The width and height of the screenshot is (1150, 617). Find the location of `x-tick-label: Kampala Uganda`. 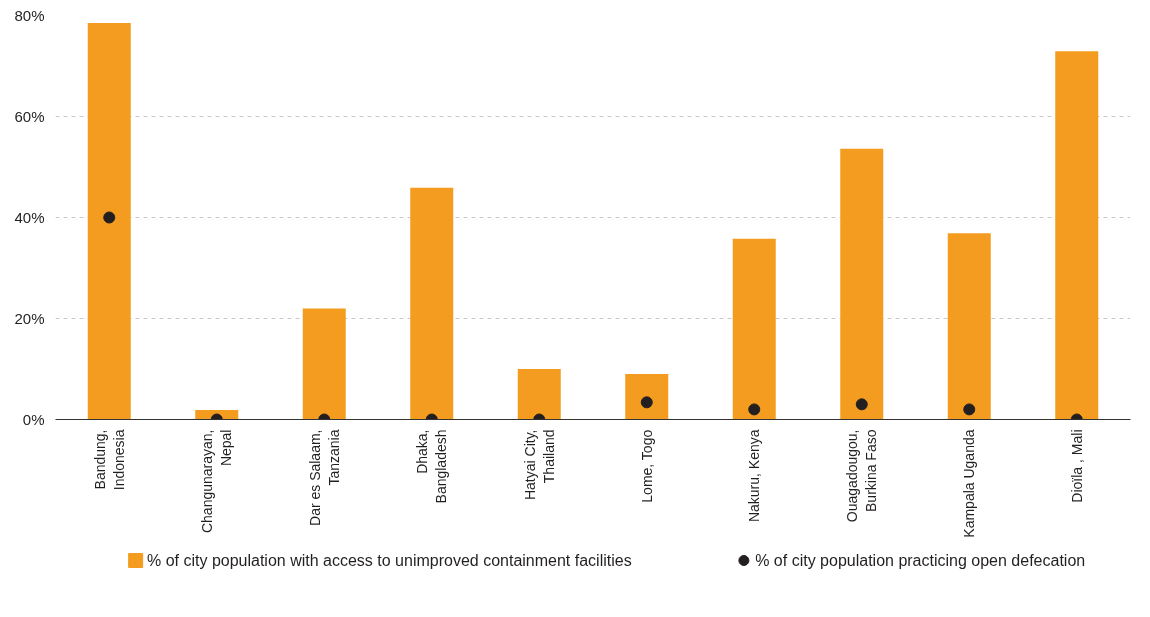

x-tick-label: Kampala Uganda is located at coordinates (969, 483).